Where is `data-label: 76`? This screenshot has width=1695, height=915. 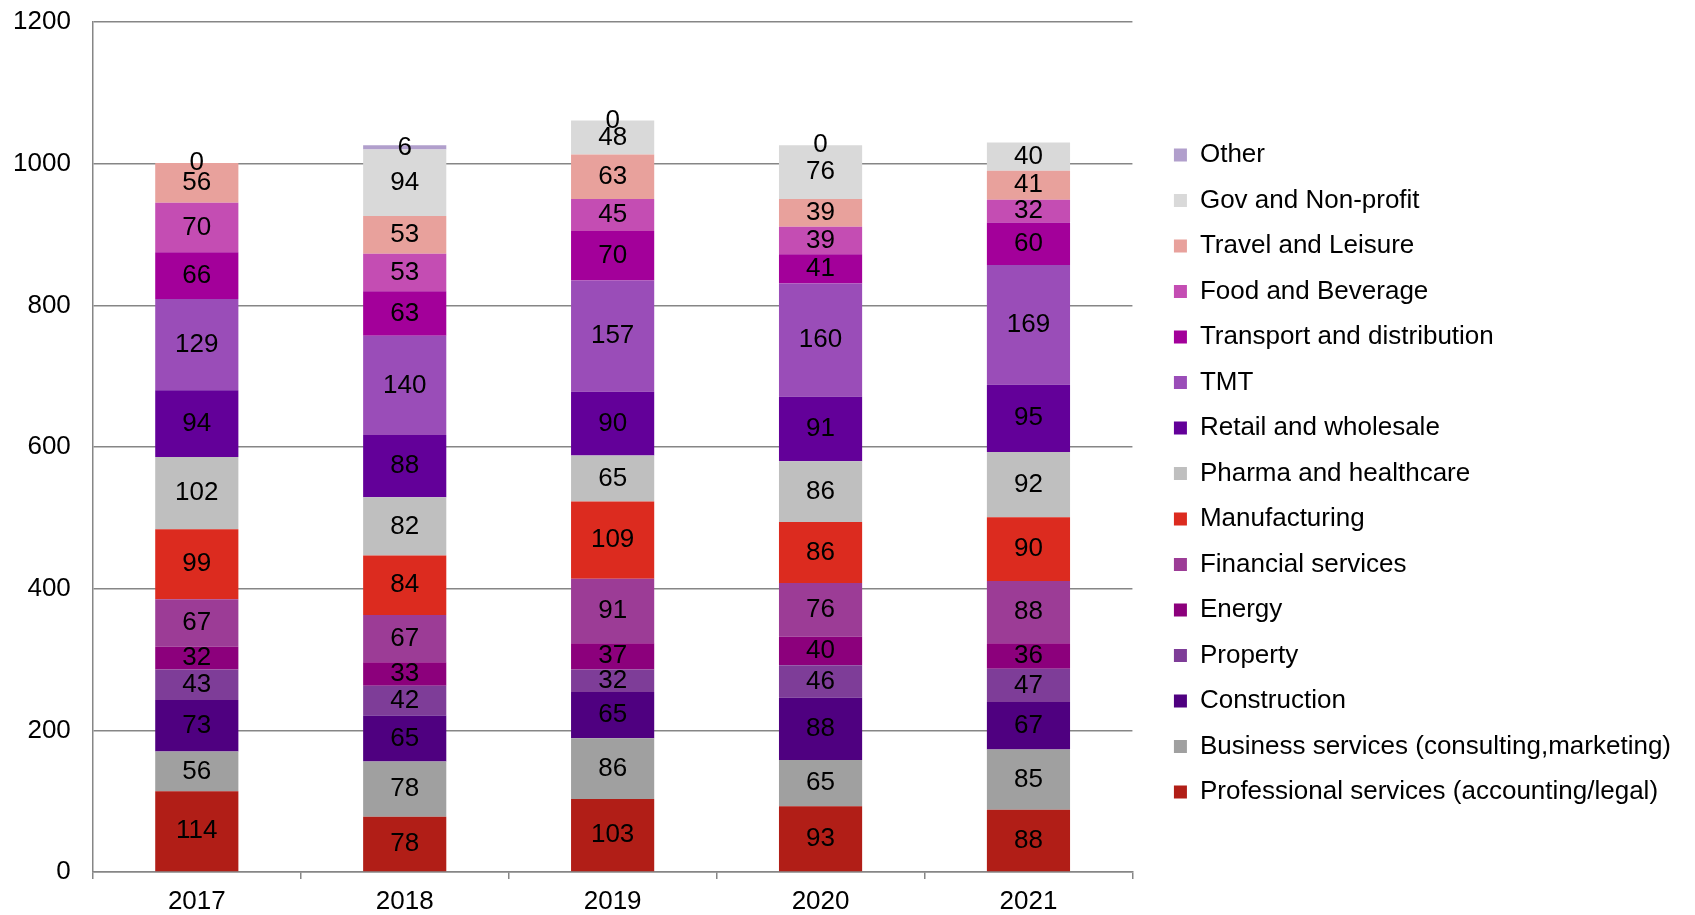 data-label: 76 is located at coordinates (821, 608).